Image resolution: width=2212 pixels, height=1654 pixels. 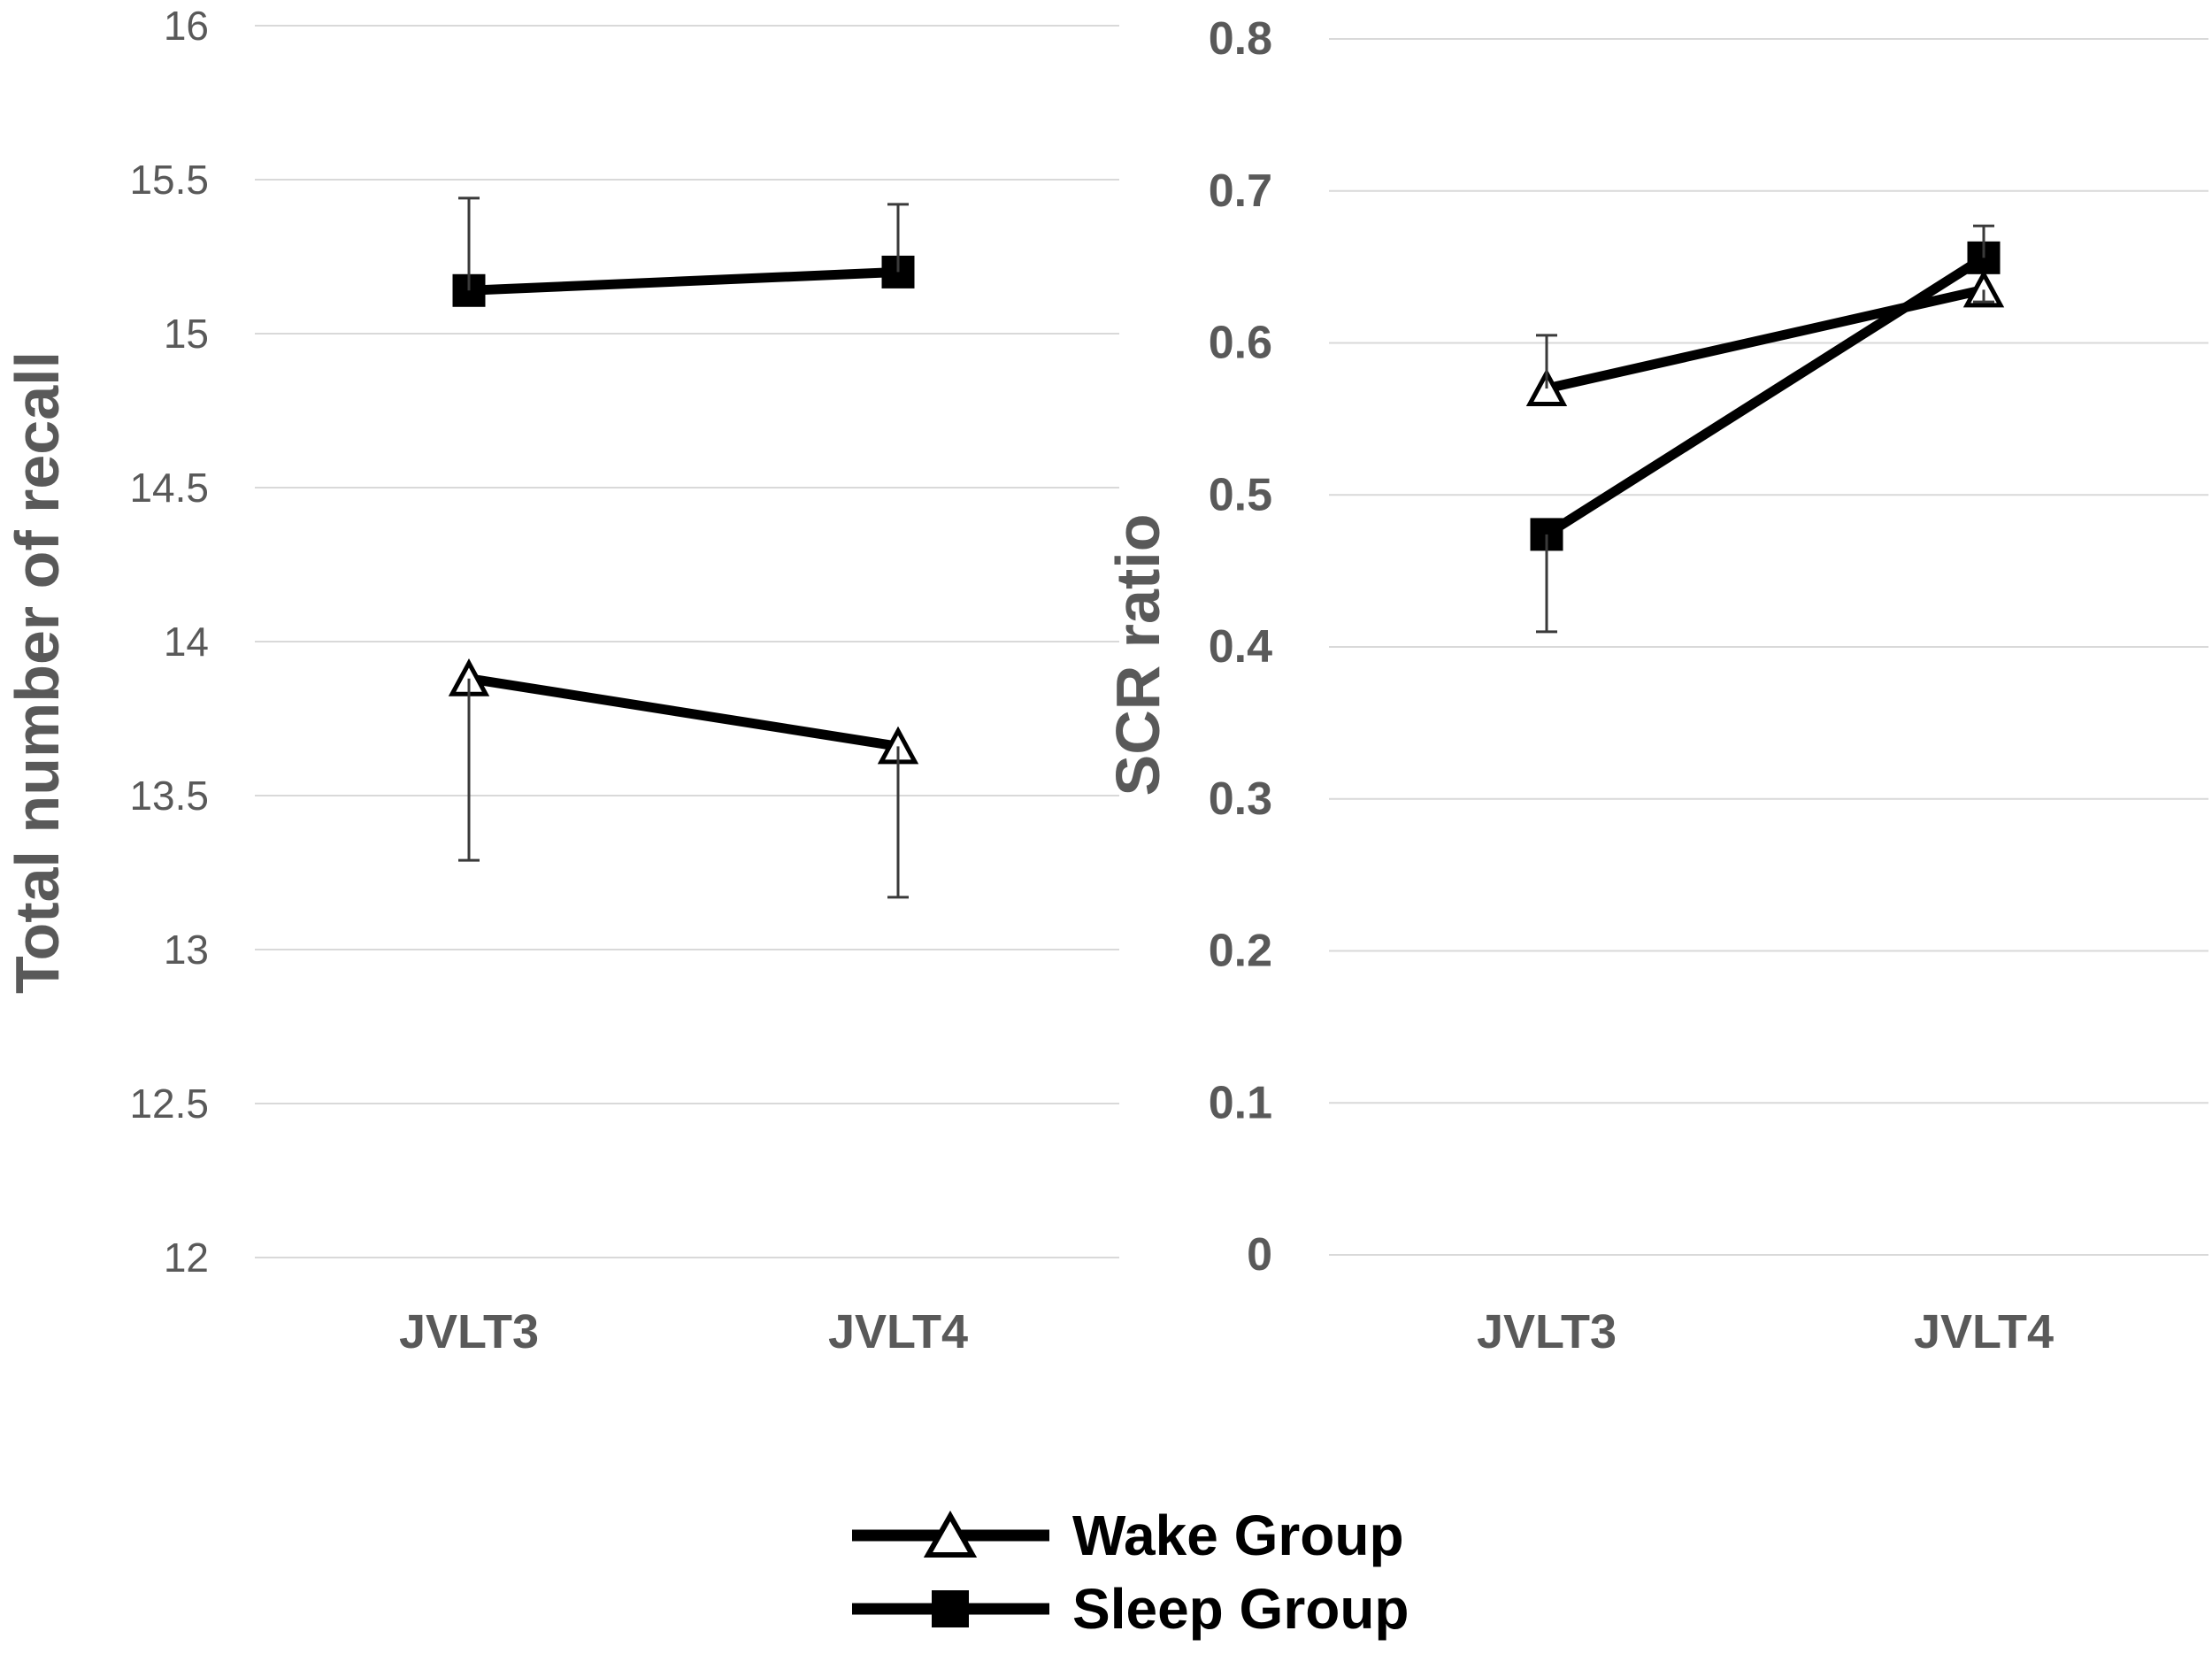 I want to click on legend-item-sleep: Sleep Group, so click(x=1131, y=1609).